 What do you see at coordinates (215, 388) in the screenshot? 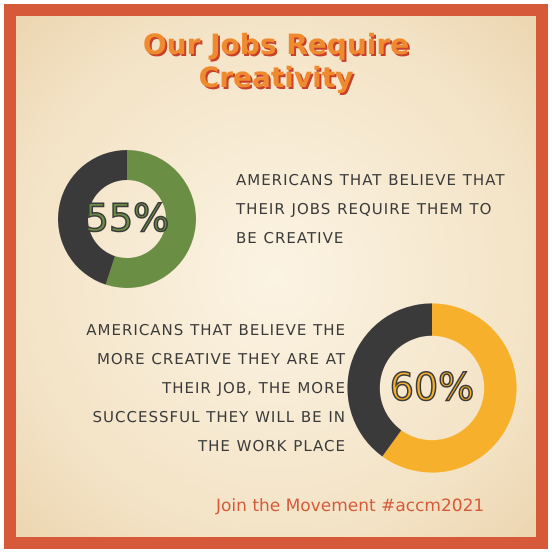
I see `text: AMERICANS THAT BELIEVE THE MORE CREATIVE THEY ARE AT THEIR JOB, THE MORE SUCCESSFUL THEY WILL BE IN THE WORK PLACE` at bounding box center [215, 388].